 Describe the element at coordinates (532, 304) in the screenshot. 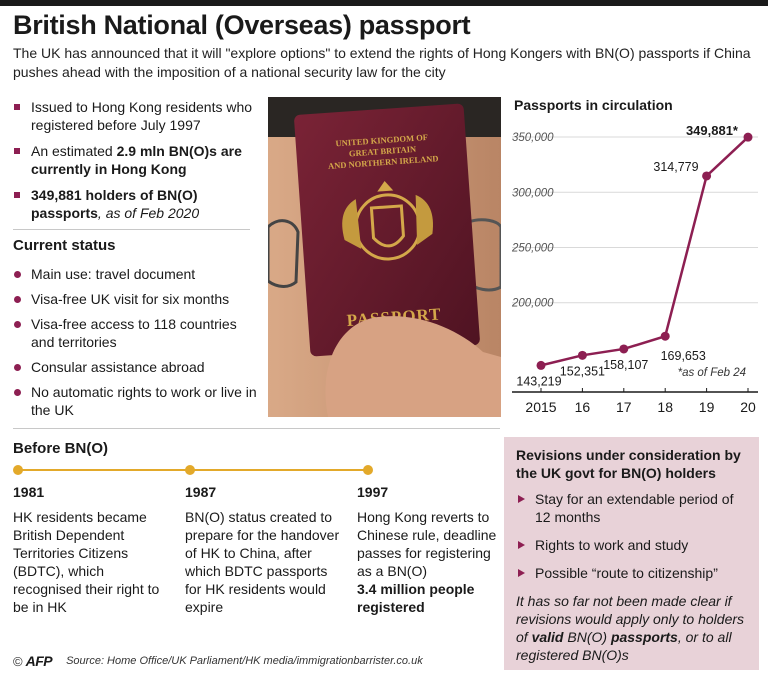

I see `y-tick-label: 200,000` at that location.